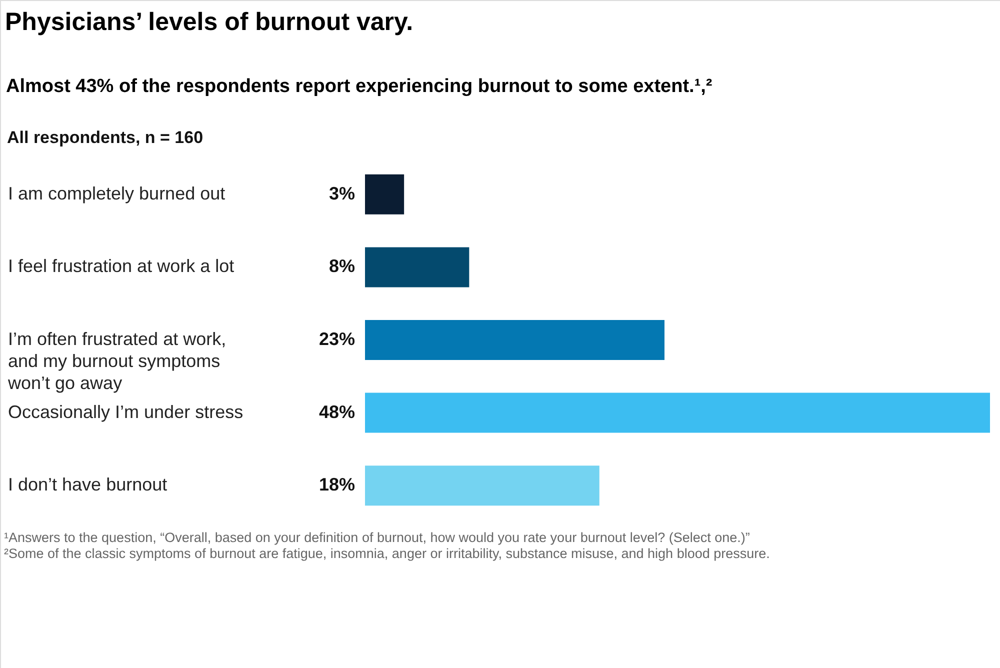 This screenshot has height=668, width=1000. Describe the element at coordinates (336, 412) in the screenshot. I see `data-label: 48%` at that location.